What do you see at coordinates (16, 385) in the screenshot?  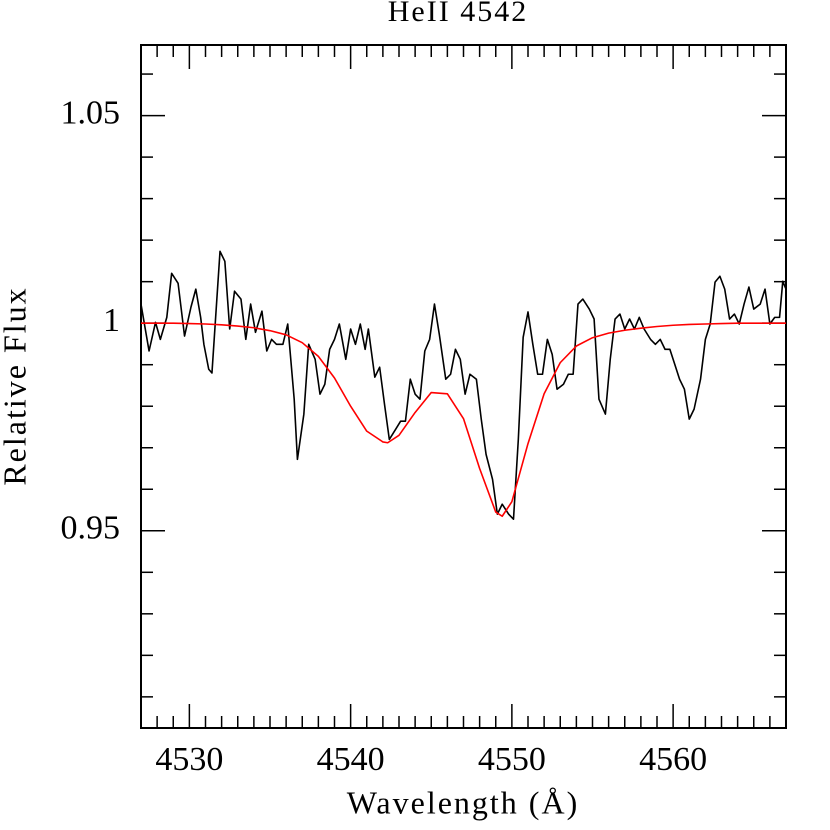 I see `y-axis-label: Relative Flux` at bounding box center [16, 385].